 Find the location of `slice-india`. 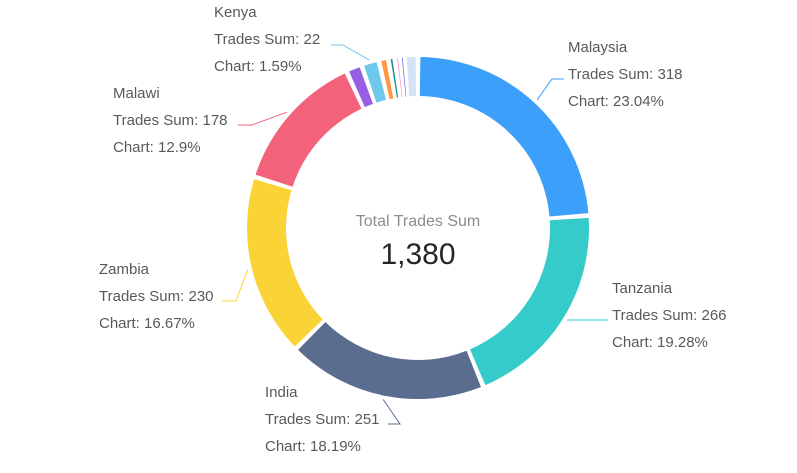

slice-india is located at coordinates (389, 360).